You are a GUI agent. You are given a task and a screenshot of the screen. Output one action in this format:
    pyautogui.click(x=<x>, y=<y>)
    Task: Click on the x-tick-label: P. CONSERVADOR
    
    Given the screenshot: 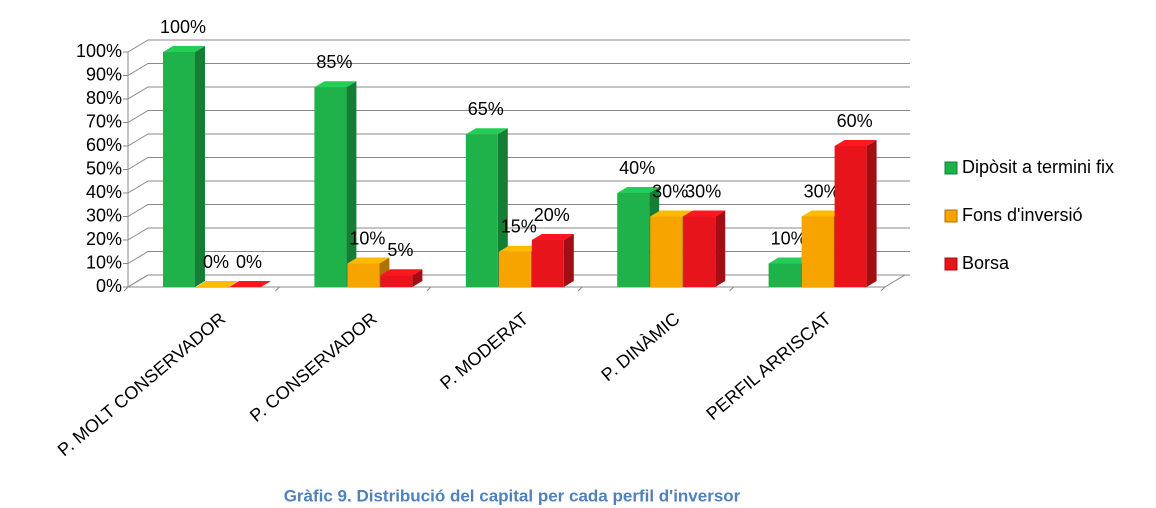 What is the action you would take?
    pyautogui.click(x=313, y=367)
    